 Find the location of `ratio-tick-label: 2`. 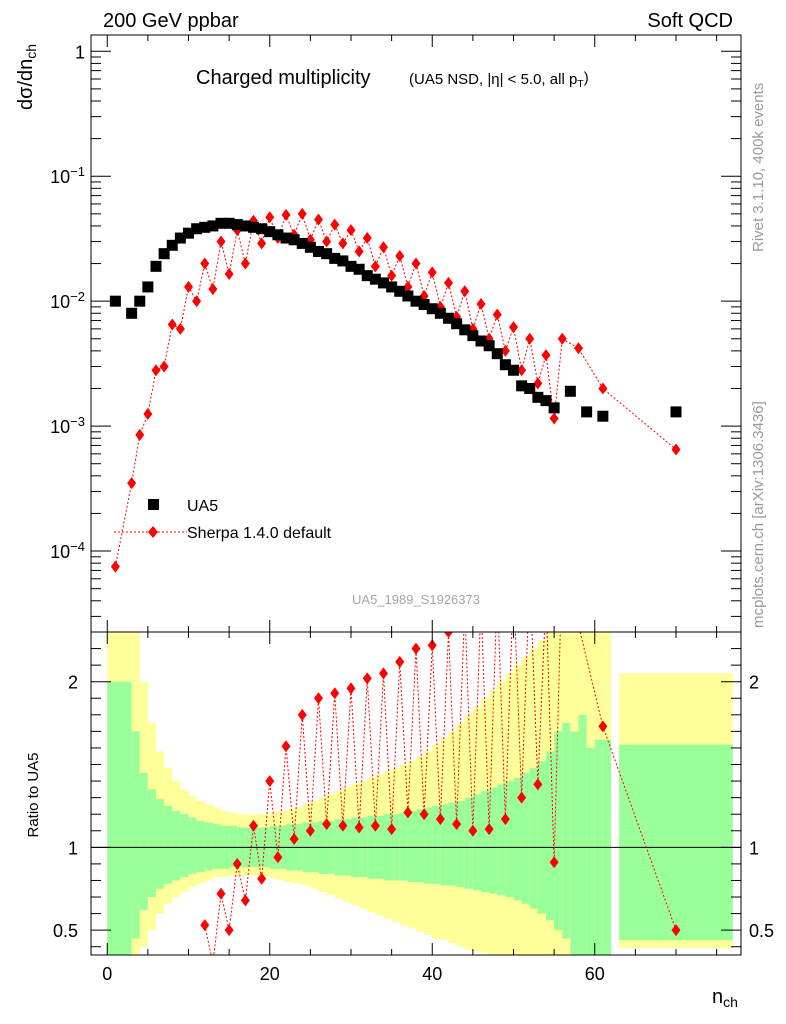

ratio-tick-label: 2 is located at coordinates (73, 683).